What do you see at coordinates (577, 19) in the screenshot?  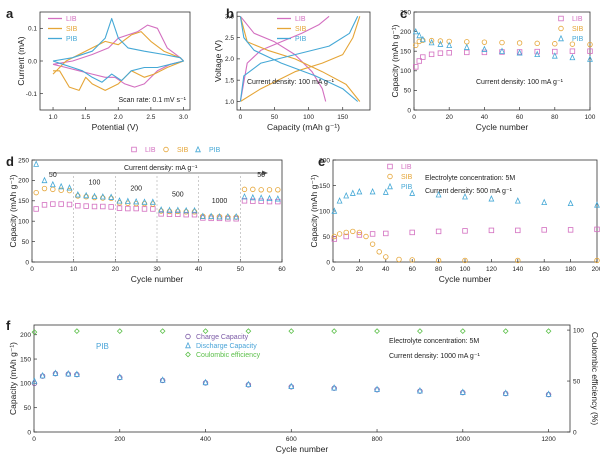 I see `legend-label: LIB` at bounding box center [577, 19].